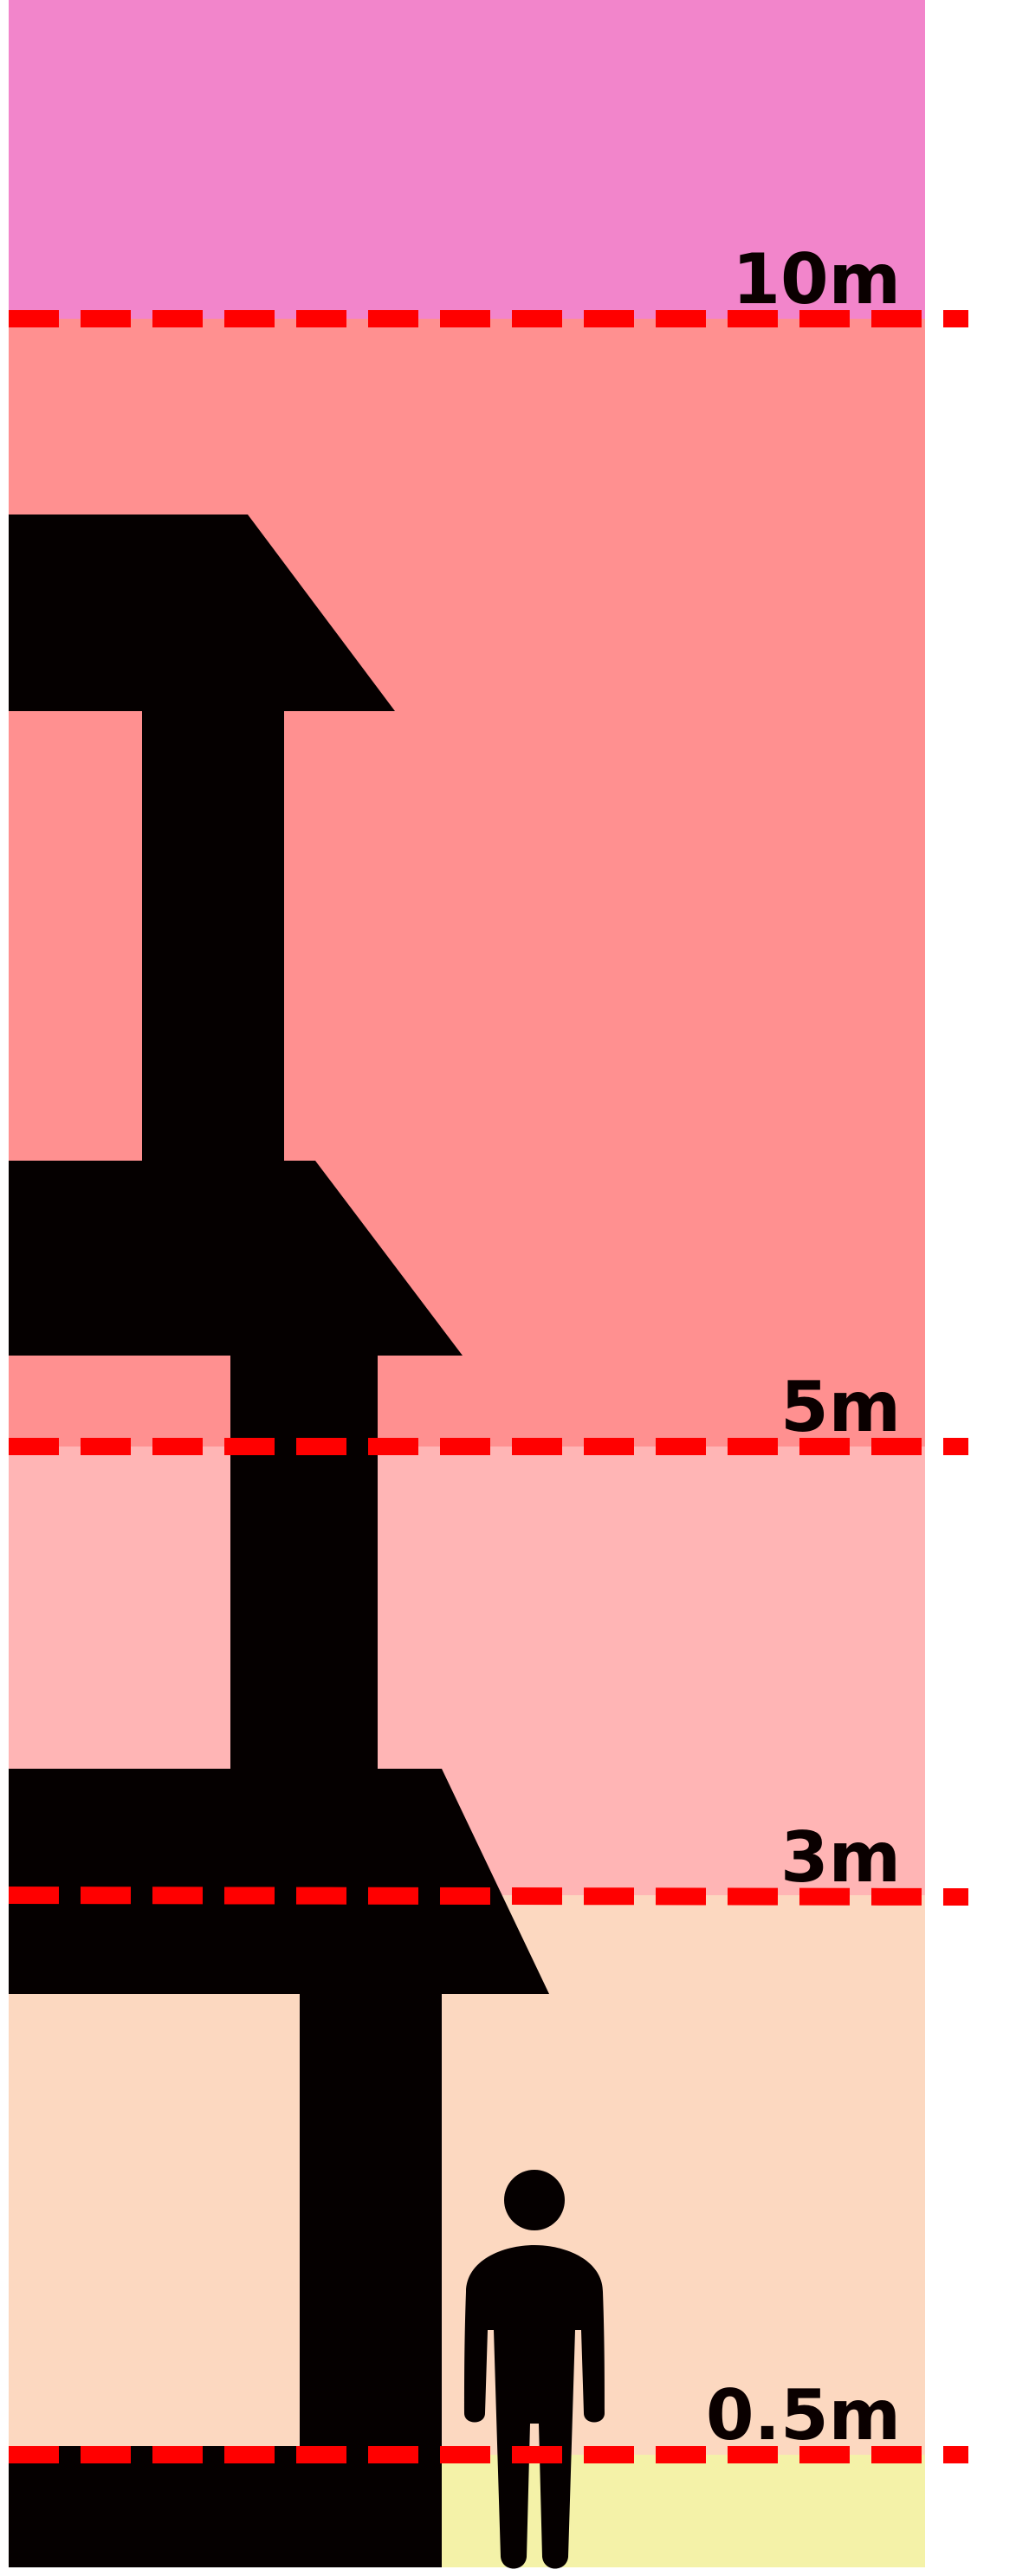 This screenshot has width=1016, height=2576. I want to click on standing-person-icon, so click(534, 2369).